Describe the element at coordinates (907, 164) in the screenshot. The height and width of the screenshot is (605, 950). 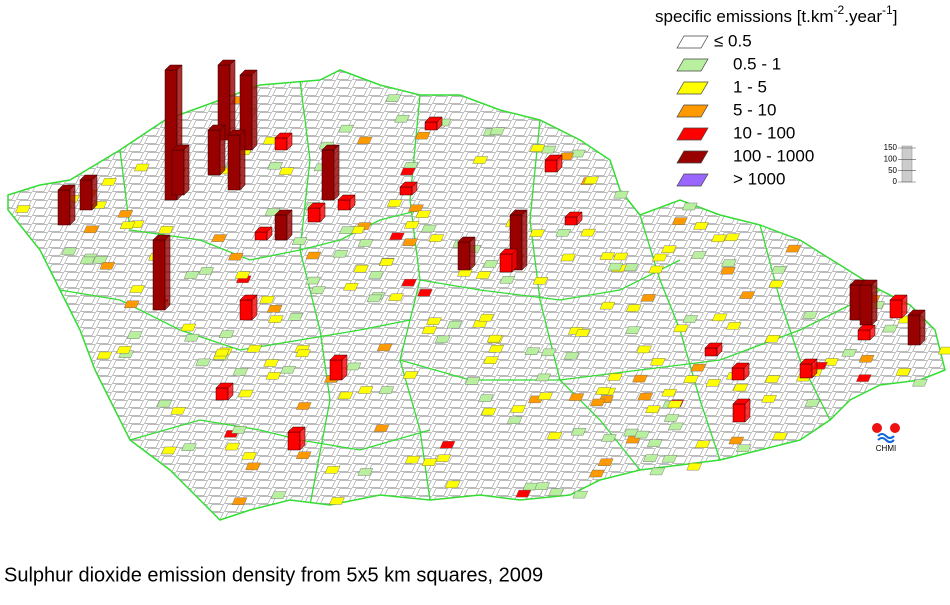
I see `scale-bar` at that location.